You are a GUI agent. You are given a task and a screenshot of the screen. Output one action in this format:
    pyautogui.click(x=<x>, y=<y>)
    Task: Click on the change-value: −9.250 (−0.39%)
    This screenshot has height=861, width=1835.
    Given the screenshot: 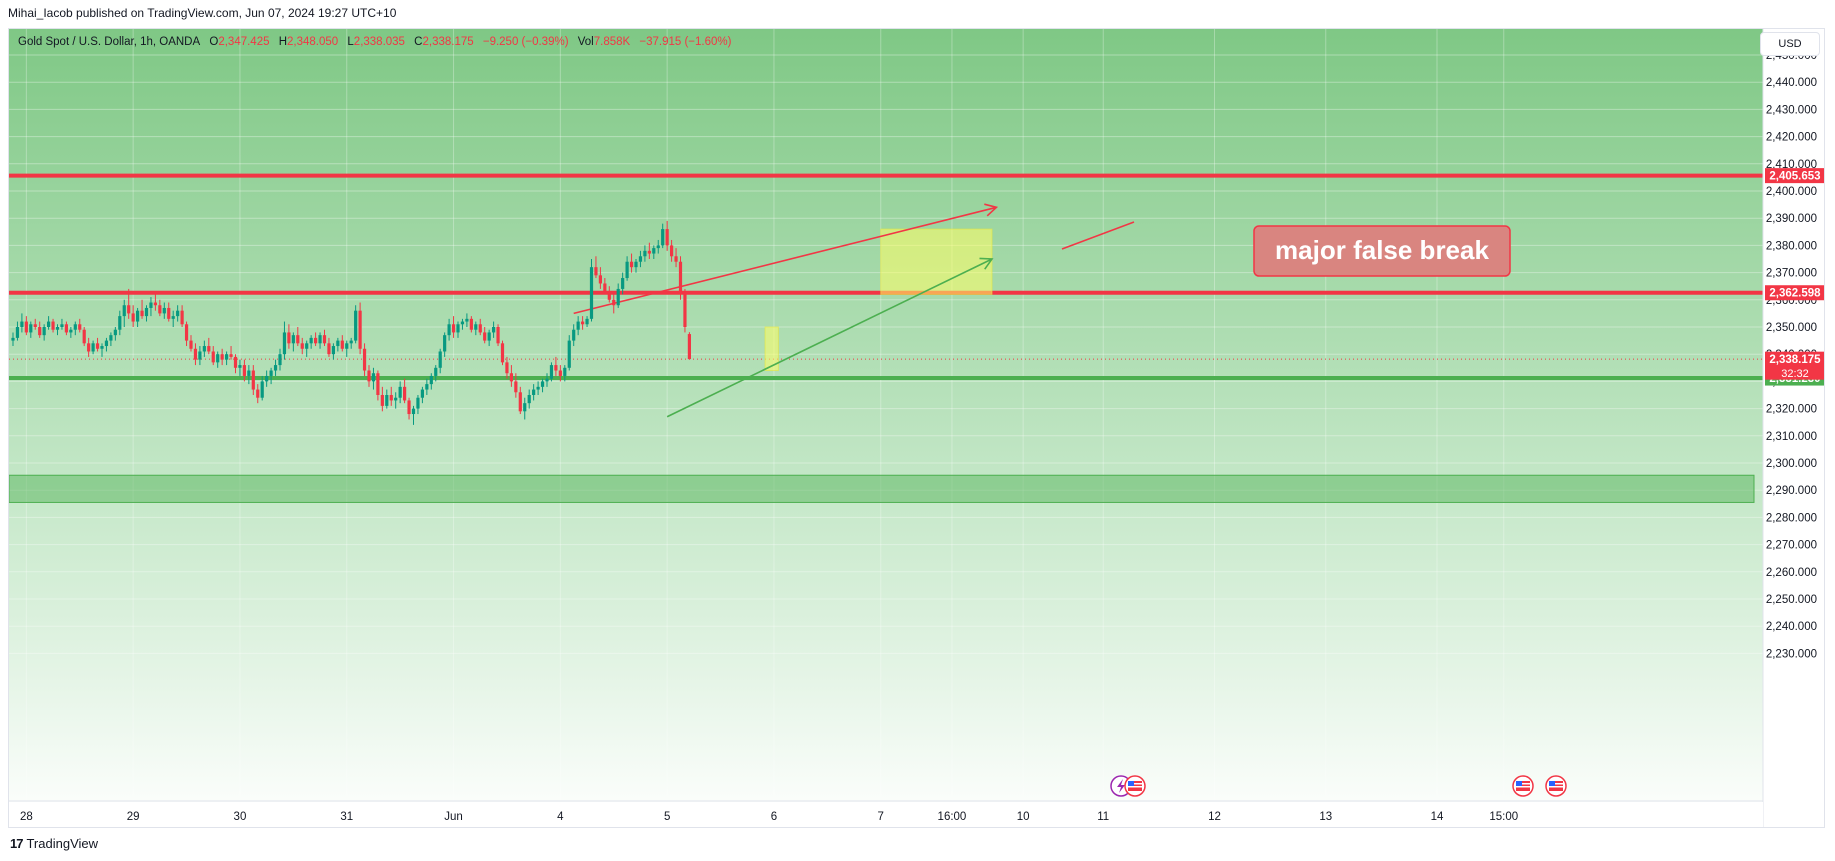 What is the action you would take?
    pyautogui.click(x=525, y=42)
    